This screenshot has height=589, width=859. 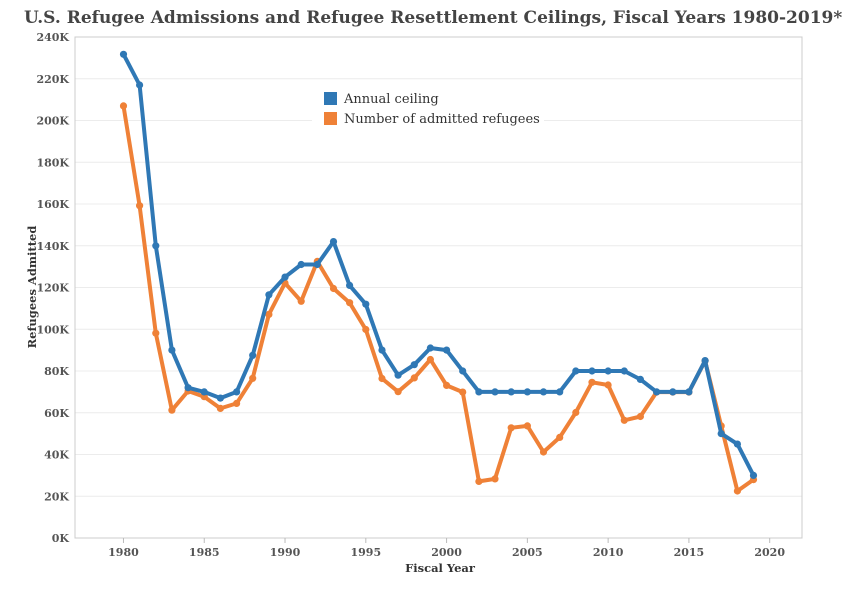 I want to click on x-tick-label: 2020, so click(x=769, y=552).